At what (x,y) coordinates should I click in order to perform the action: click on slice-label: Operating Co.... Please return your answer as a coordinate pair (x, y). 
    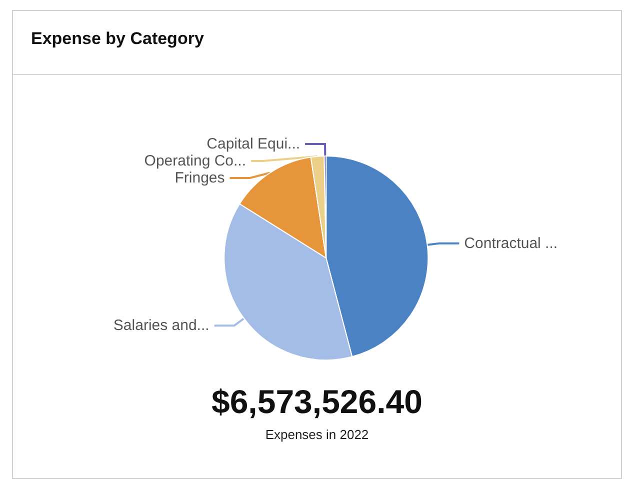
    Looking at the image, I should click on (195, 161).